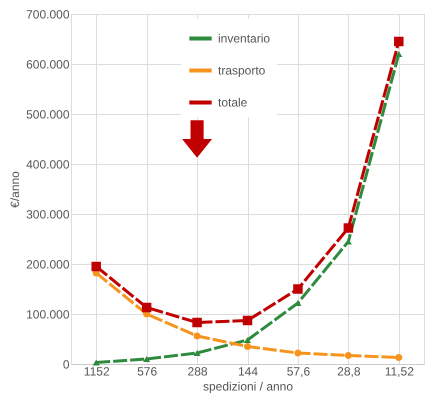 The height and width of the screenshot is (400, 432). I want to click on y-tick-label: 200.000, so click(48, 265).